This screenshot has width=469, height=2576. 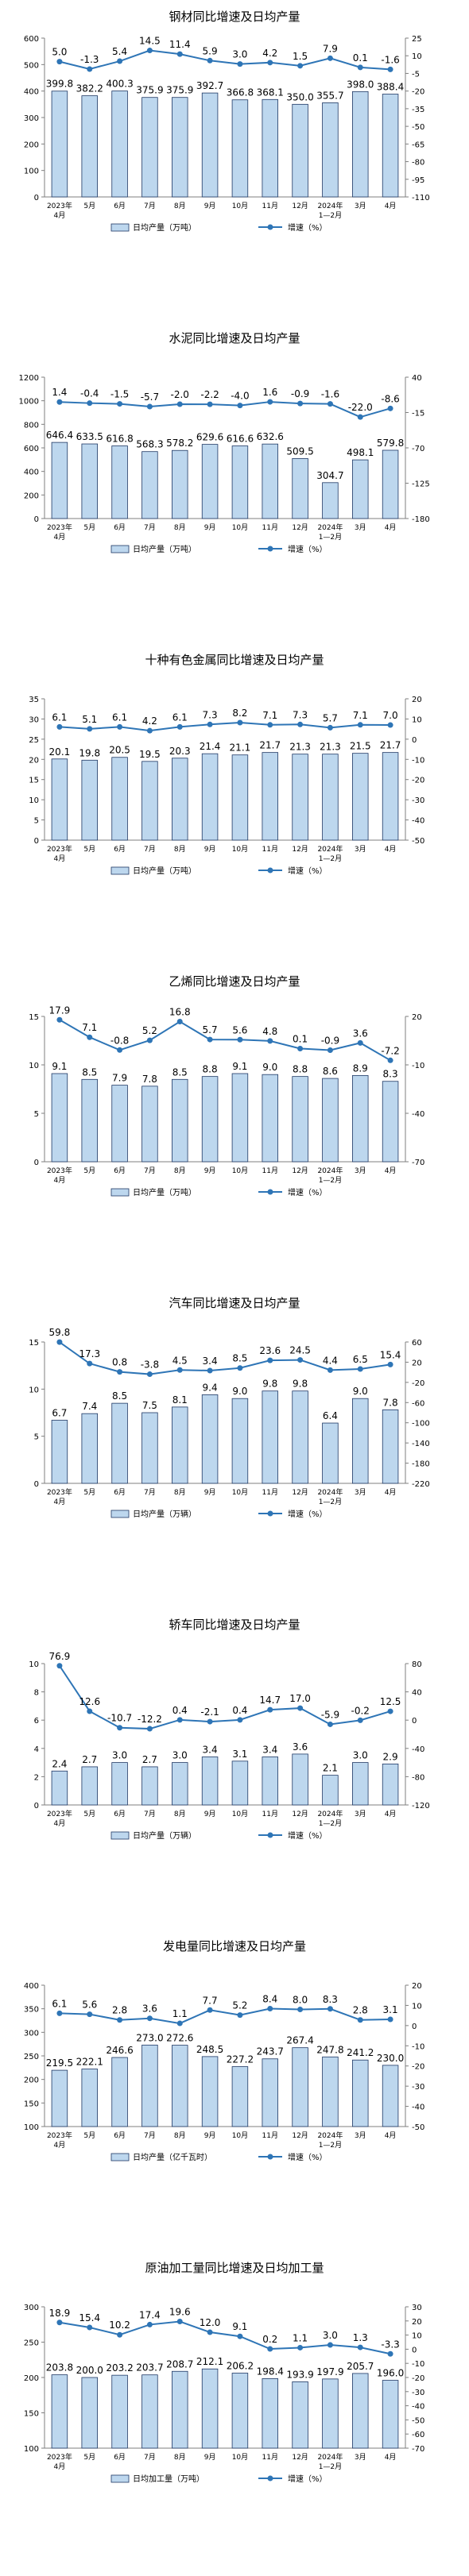 What do you see at coordinates (59, 52) in the screenshot?
I see `growth-data-label: 5.0` at bounding box center [59, 52].